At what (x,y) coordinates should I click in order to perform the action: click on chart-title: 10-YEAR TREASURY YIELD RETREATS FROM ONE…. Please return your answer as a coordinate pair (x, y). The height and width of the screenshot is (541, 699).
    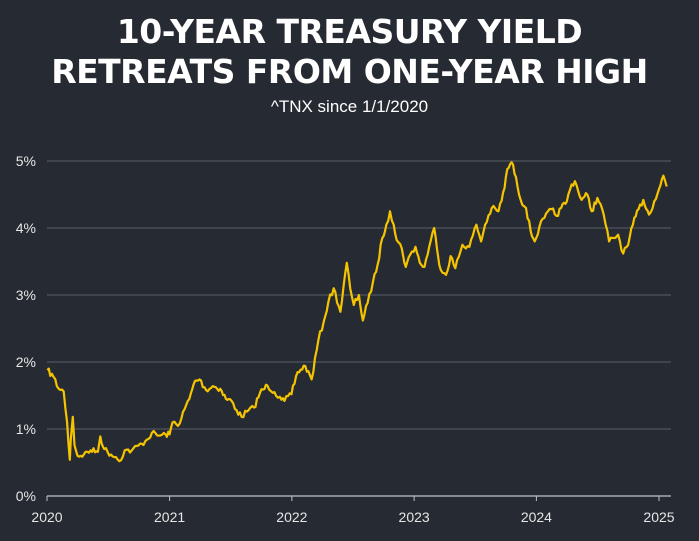
    Looking at the image, I should click on (349, 52).